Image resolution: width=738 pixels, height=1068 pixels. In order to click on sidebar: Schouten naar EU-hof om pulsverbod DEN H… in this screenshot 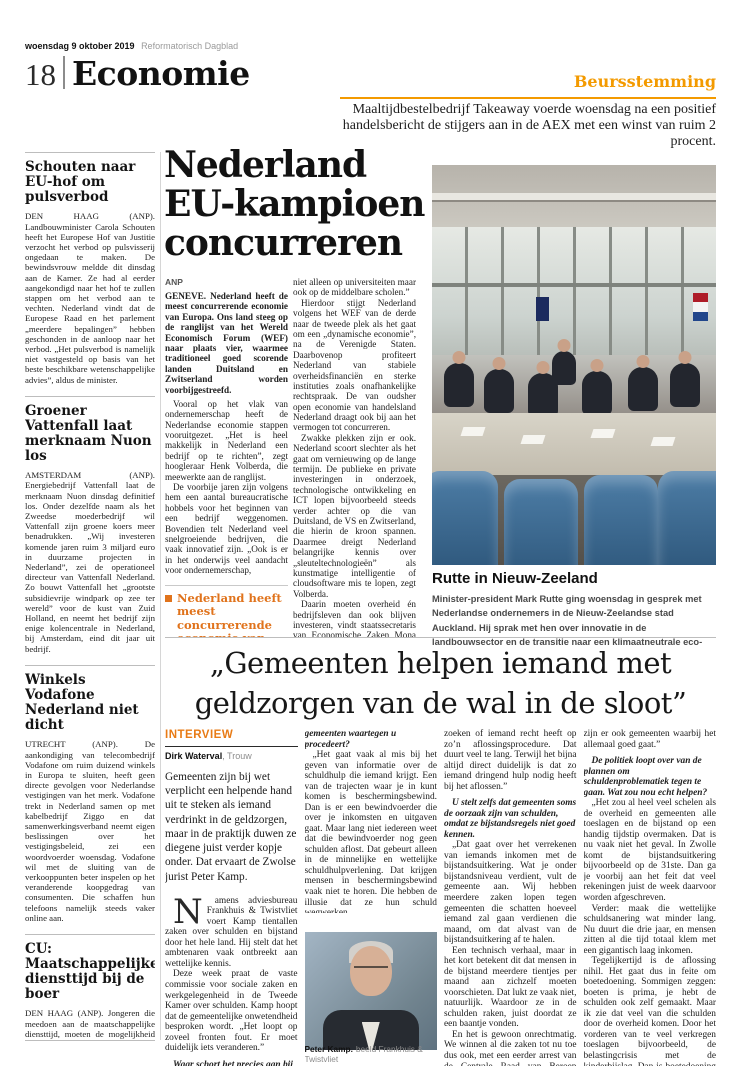, I will do `click(90, 596)`.